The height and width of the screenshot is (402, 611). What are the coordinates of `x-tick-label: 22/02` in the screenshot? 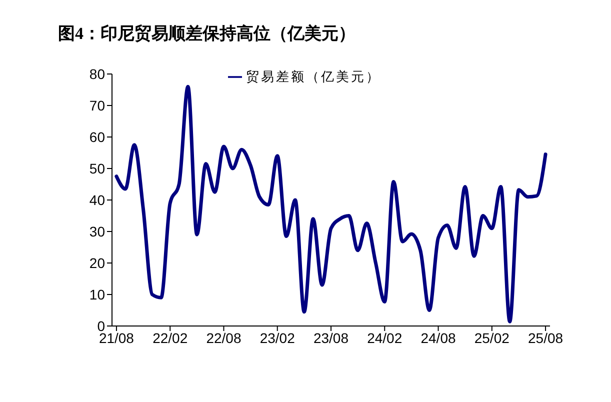 It's located at (170, 338).